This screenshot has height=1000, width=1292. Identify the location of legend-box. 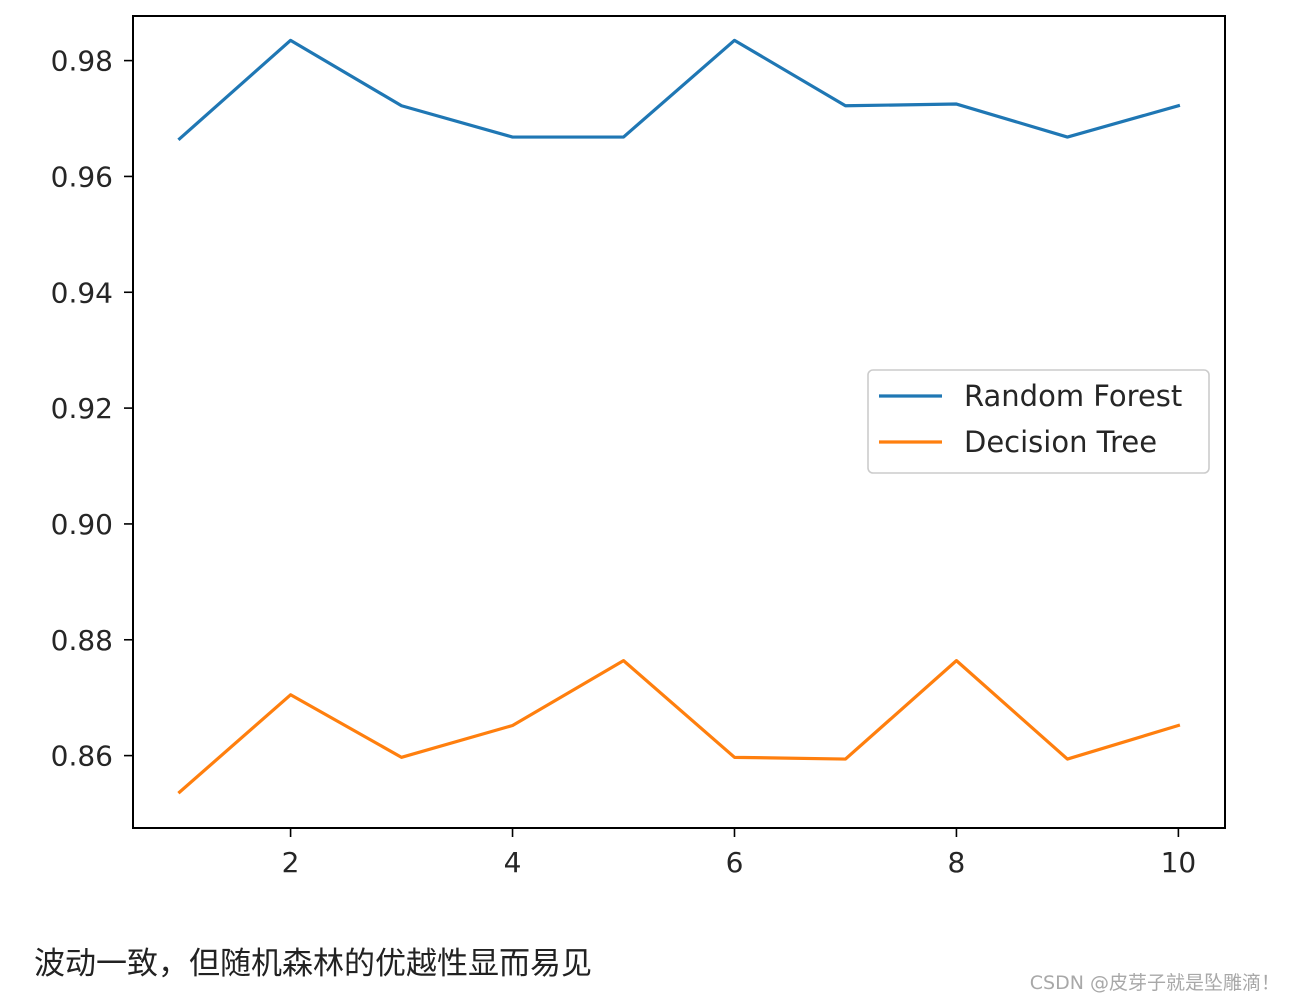
(1038, 421).